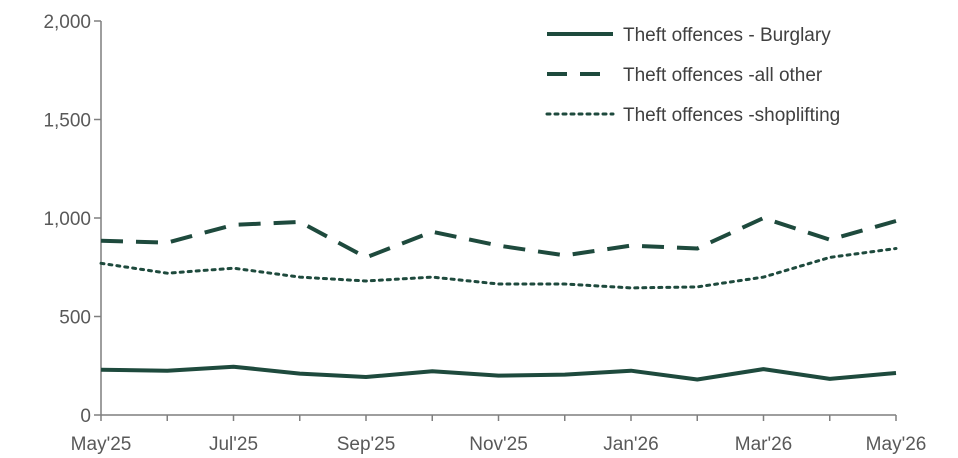 This screenshot has width=958, height=458. What do you see at coordinates (75, 318) in the screenshot?
I see `y-tick-label: 500` at bounding box center [75, 318].